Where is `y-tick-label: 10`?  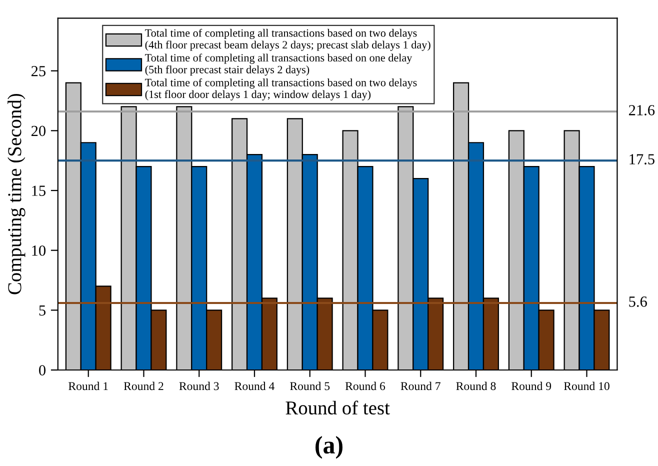
y-tick-label: 10 is located at coordinates (39, 250).